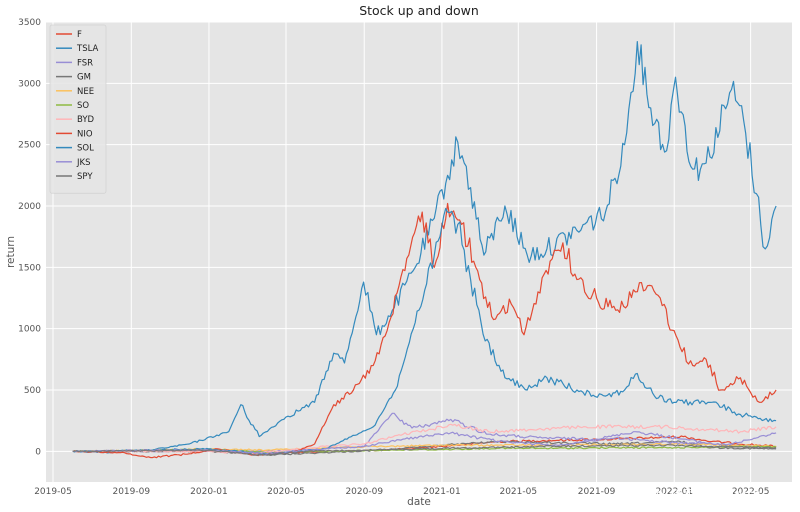 This screenshot has width=800, height=512. Describe the element at coordinates (29, 23) in the screenshot. I see `y-tick-label: 3500` at that location.